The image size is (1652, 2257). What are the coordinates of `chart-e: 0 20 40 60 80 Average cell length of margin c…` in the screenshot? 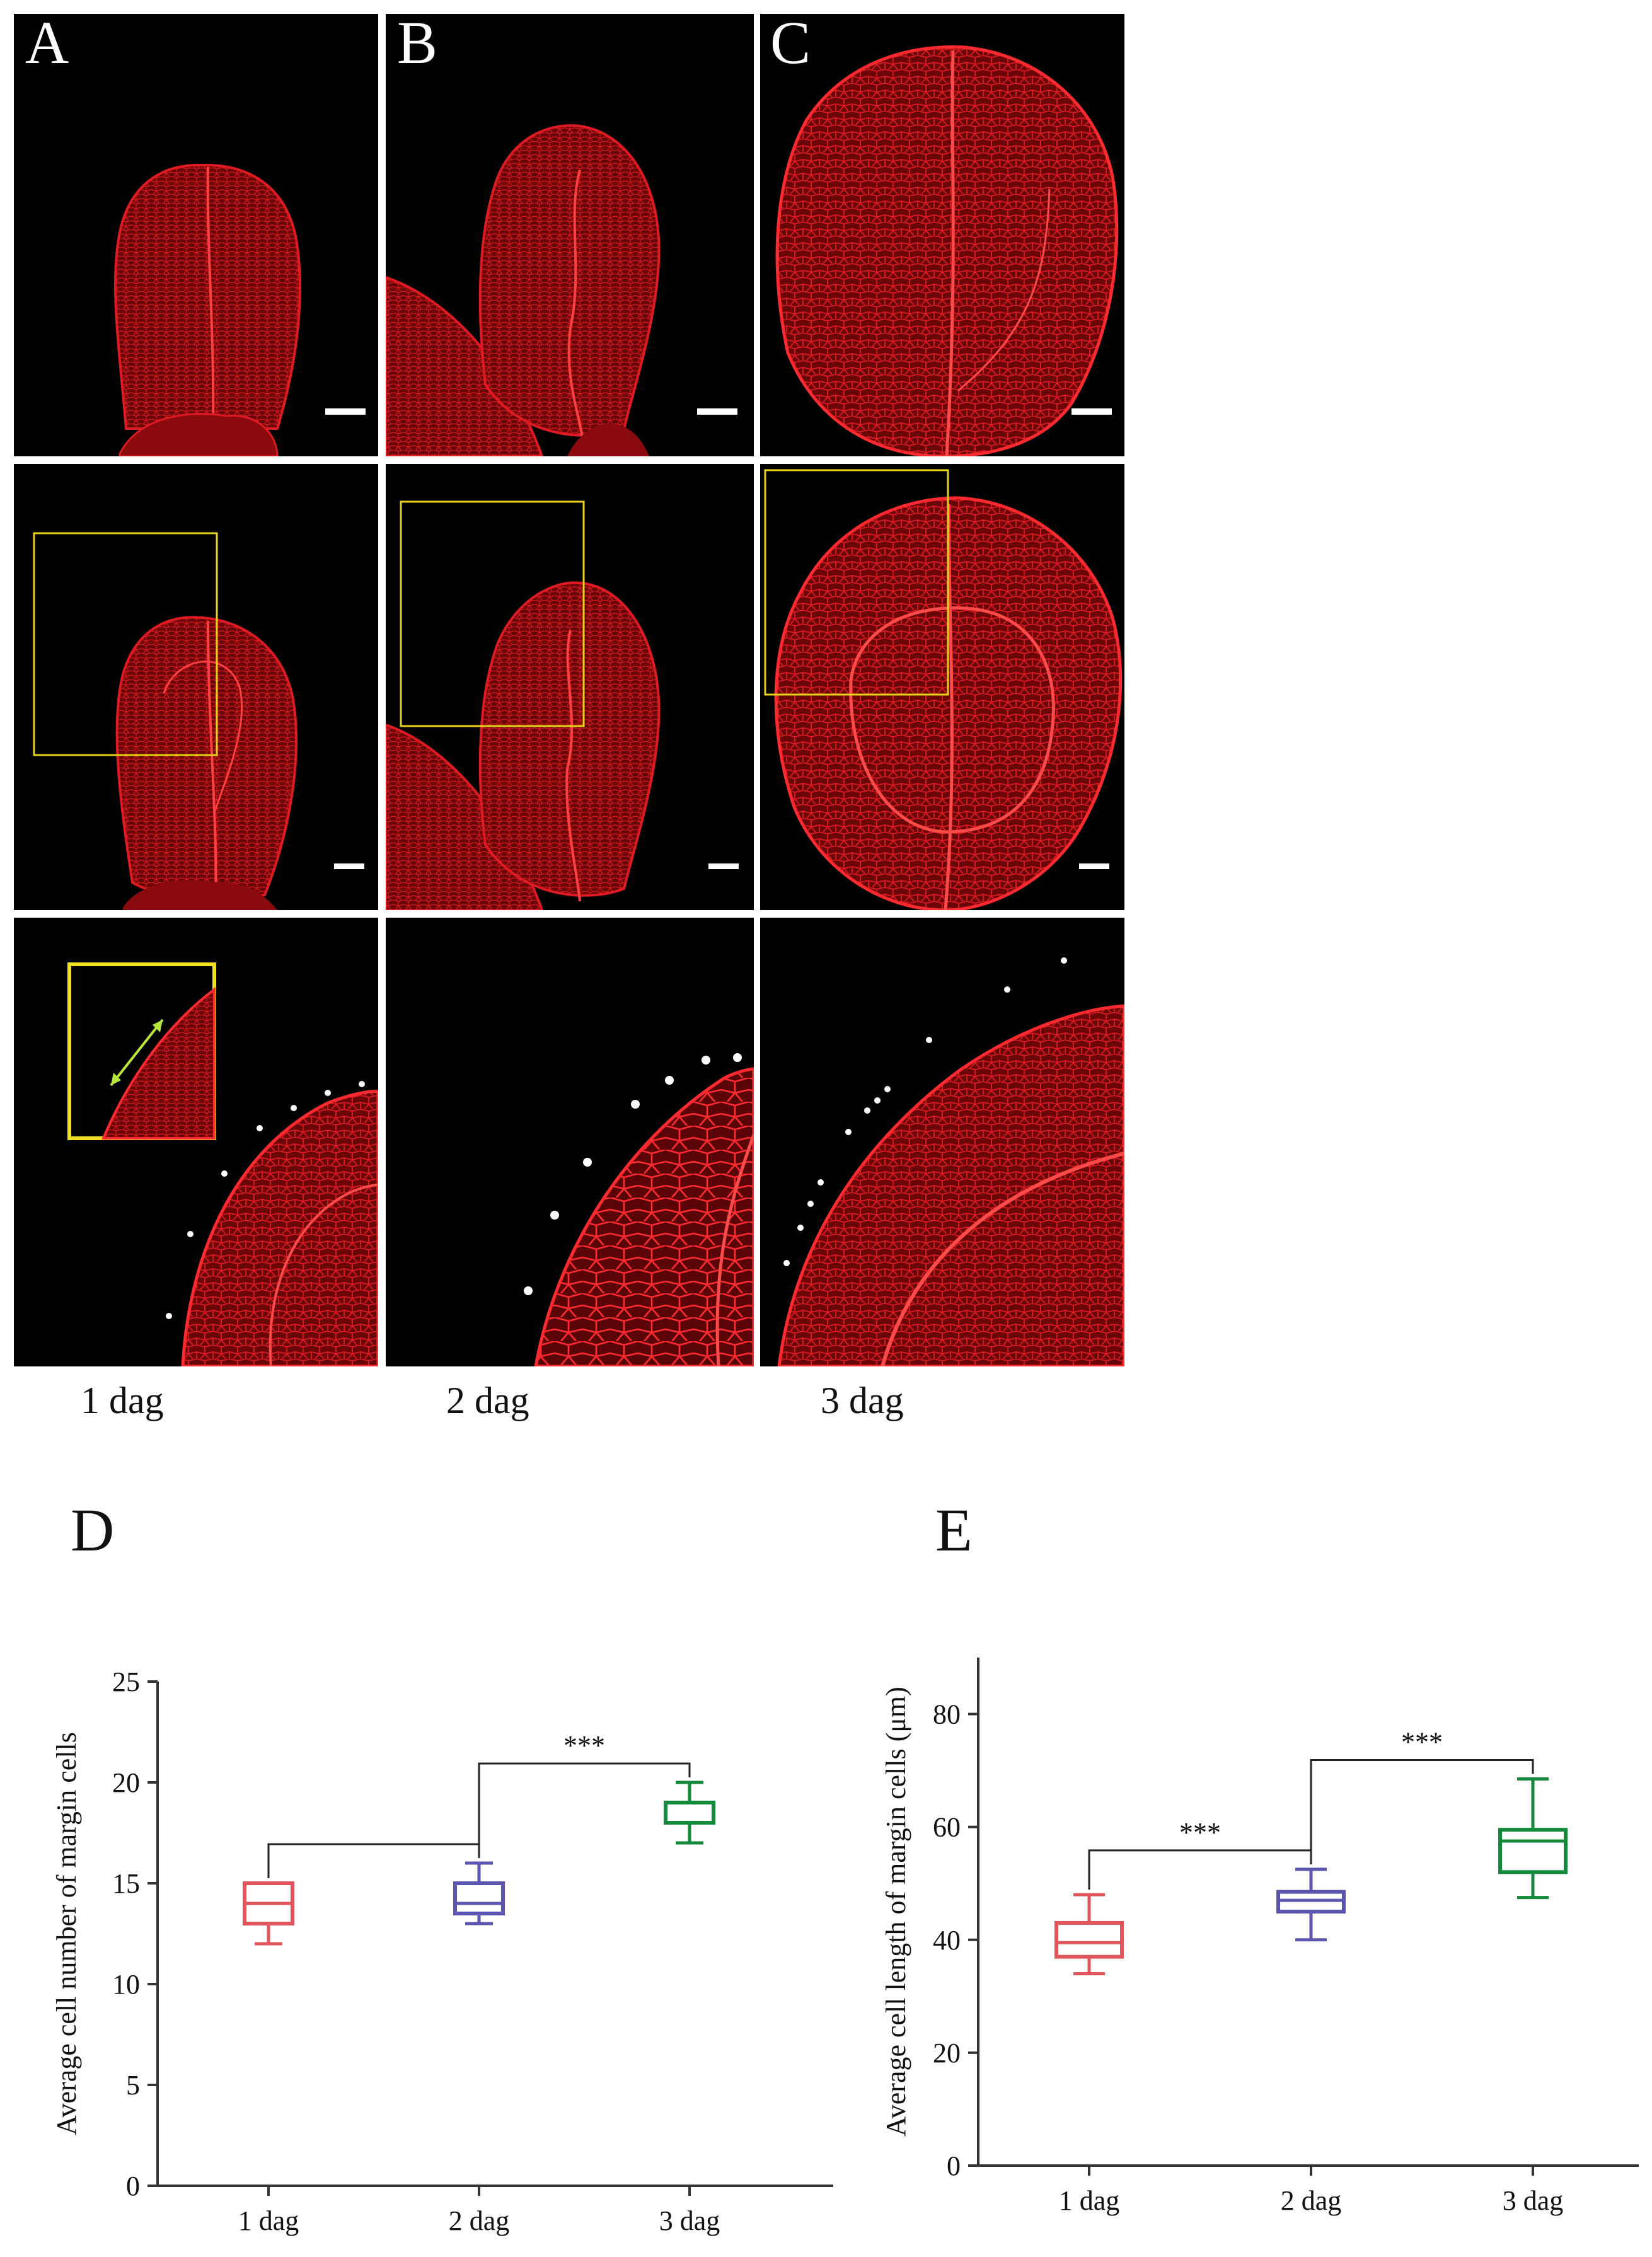 It's located at (1260, 1937).